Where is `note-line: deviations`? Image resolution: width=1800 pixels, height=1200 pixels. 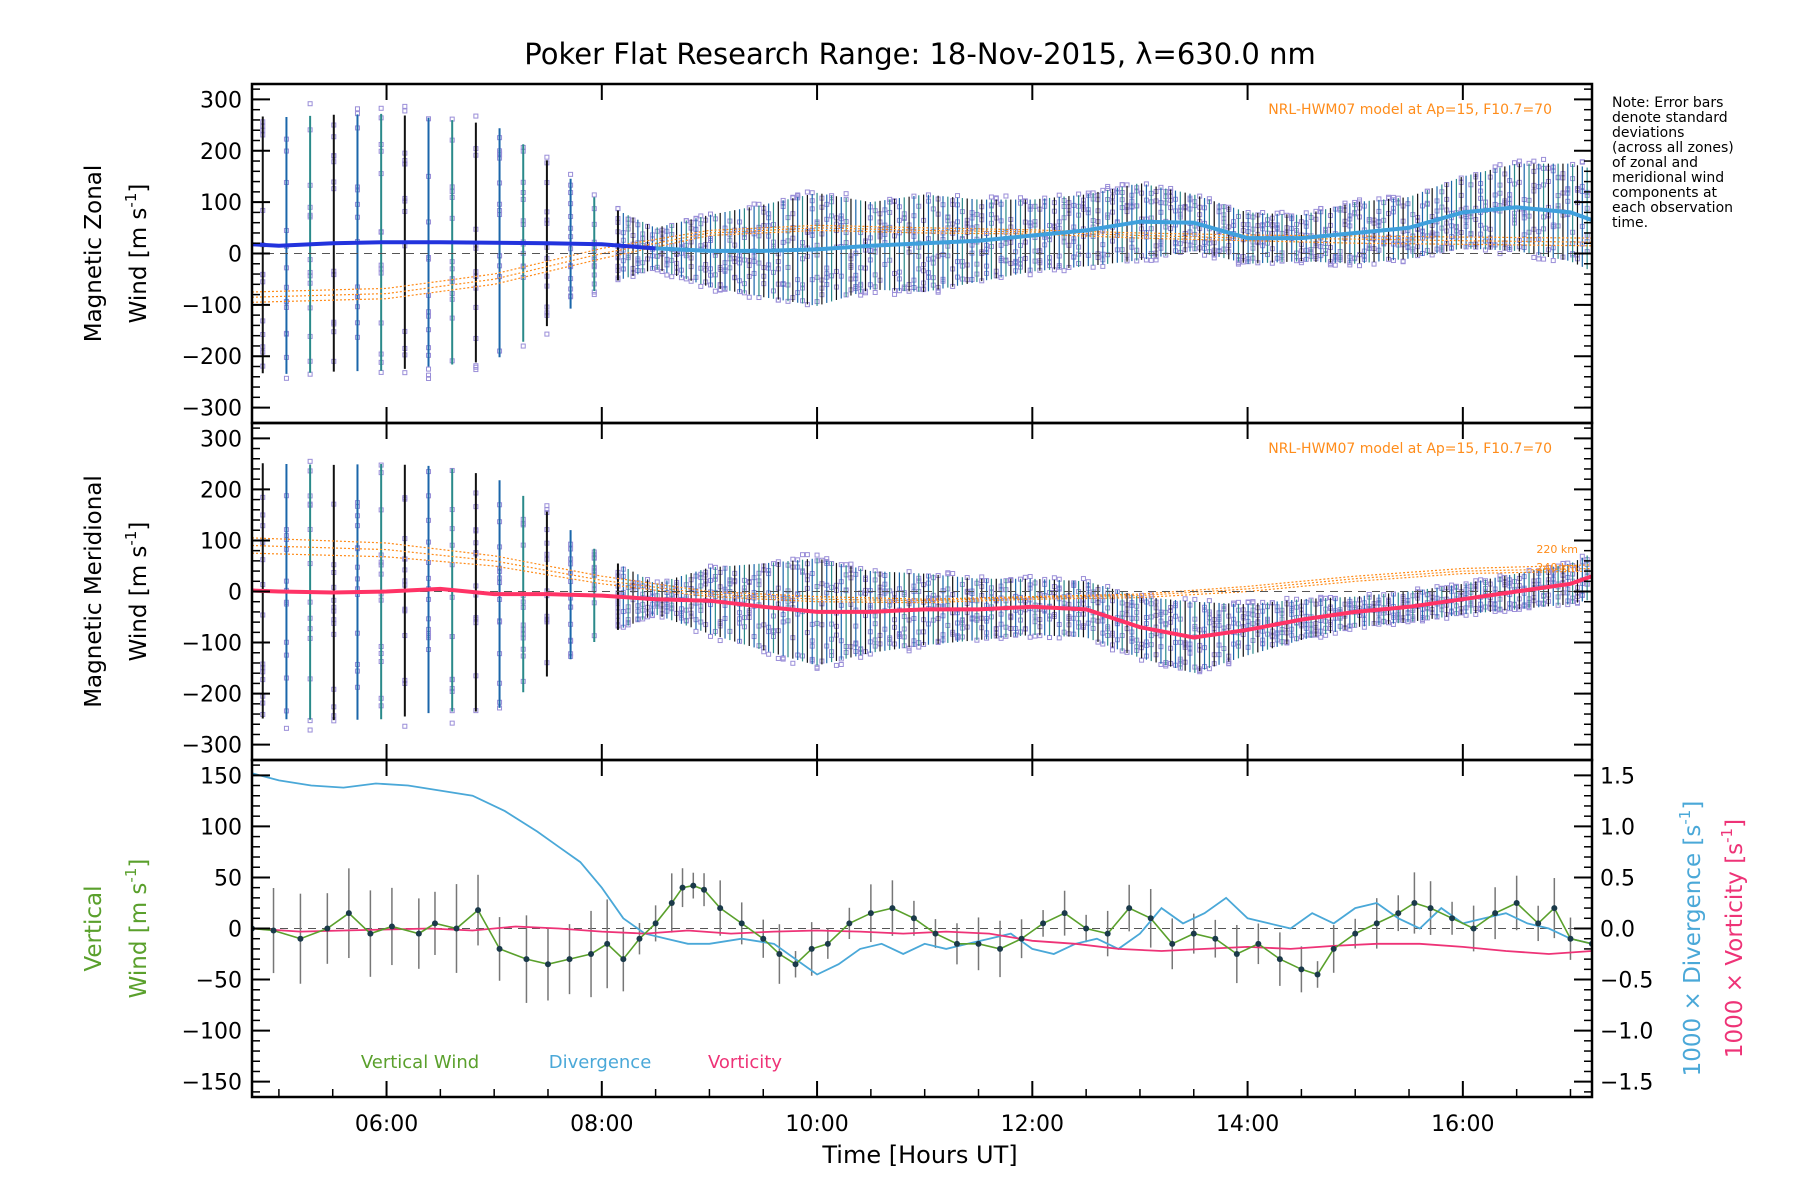
note-line: deviations is located at coordinates (1648, 133).